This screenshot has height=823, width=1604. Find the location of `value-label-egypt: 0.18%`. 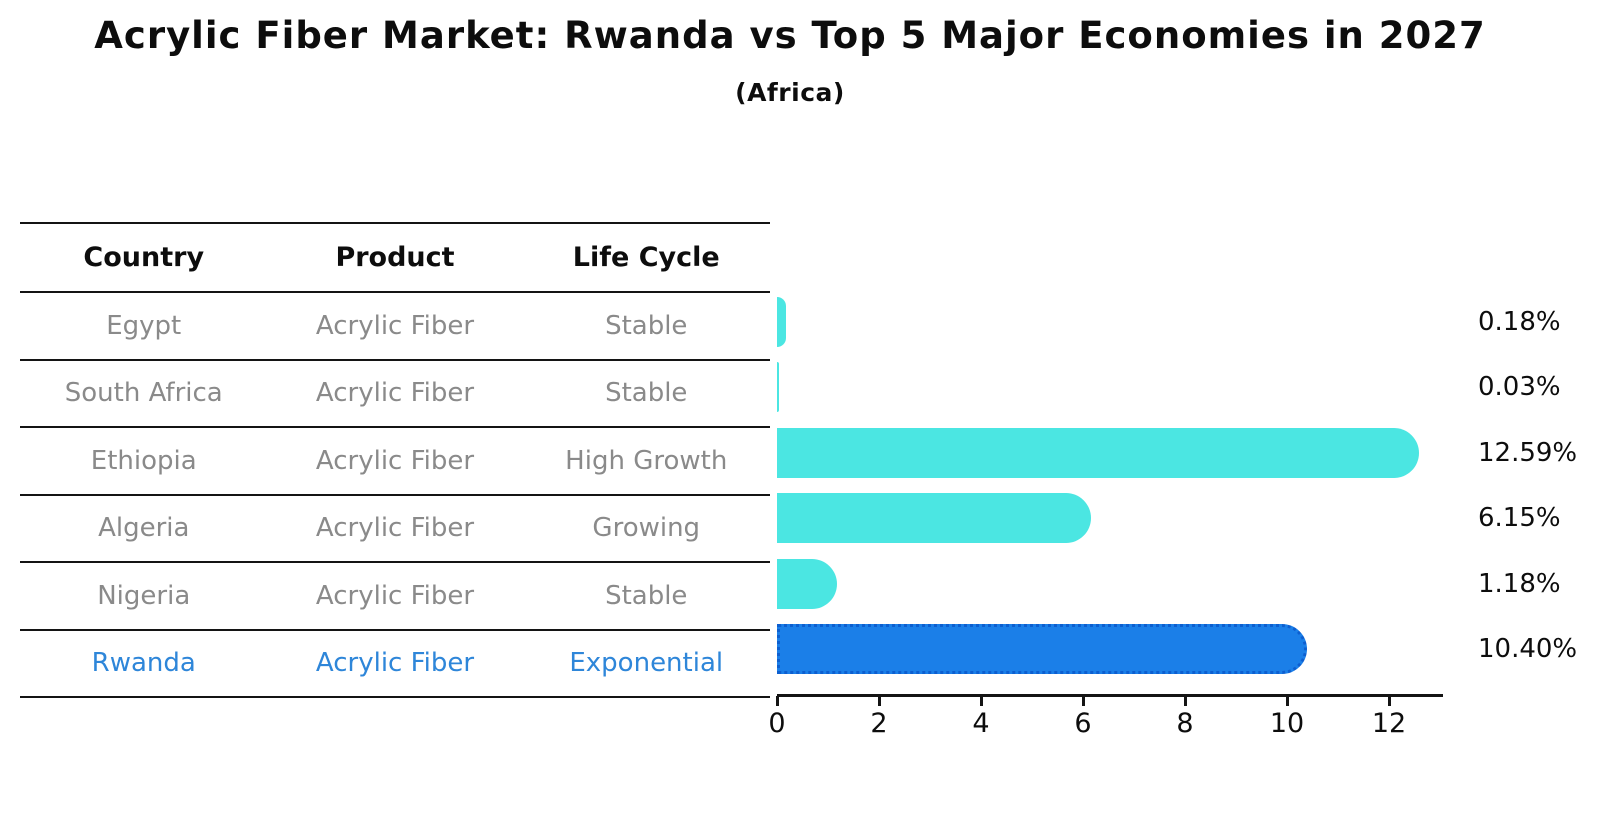

value-label-egypt: 0.18% is located at coordinates (1519, 321).